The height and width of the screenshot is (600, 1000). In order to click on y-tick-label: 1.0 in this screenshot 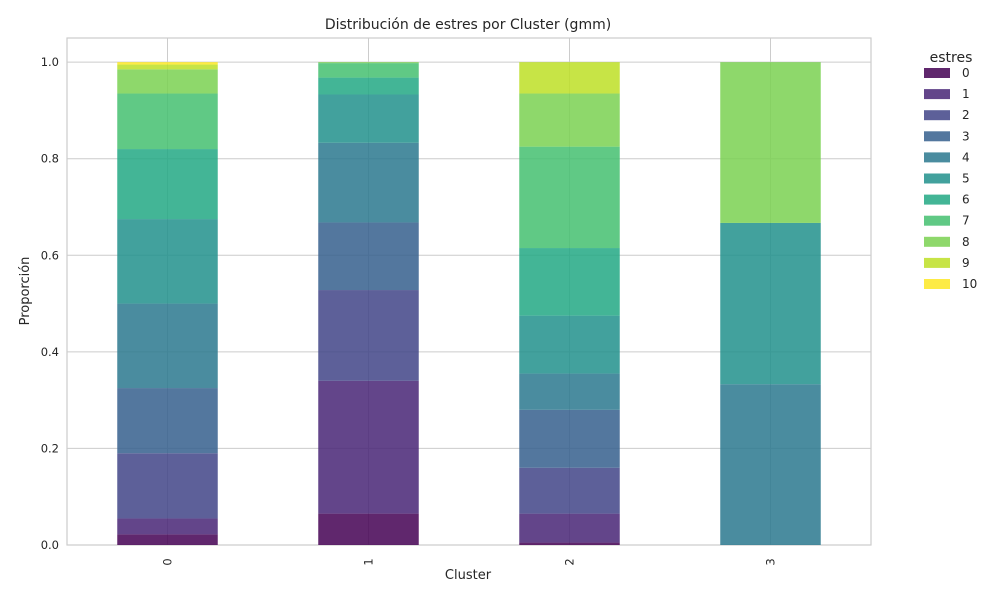, I will do `click(50, 62)`.